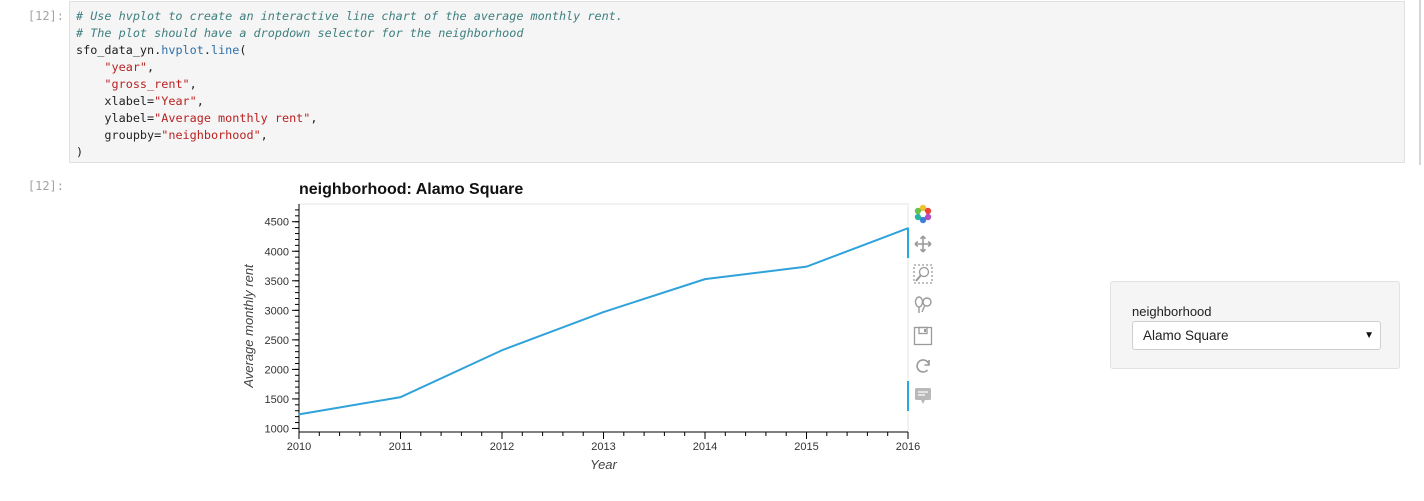 The width and height of the screenshot is (1424, 501). I want to click on code-line: ), so click(349, 152).